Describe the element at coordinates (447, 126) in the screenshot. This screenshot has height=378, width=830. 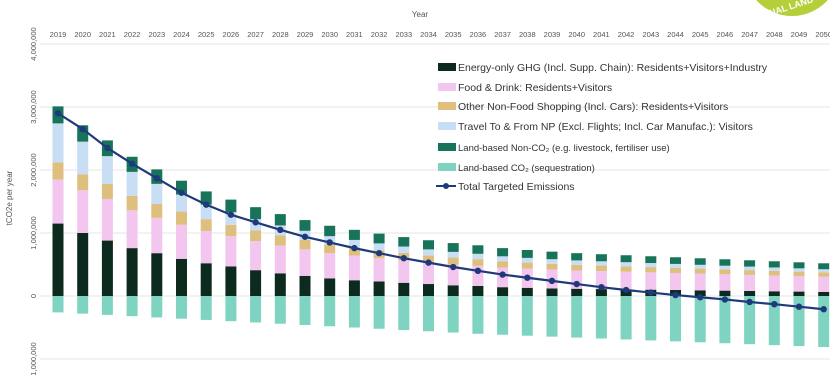
I see `legend-swatch-travel` at that location.